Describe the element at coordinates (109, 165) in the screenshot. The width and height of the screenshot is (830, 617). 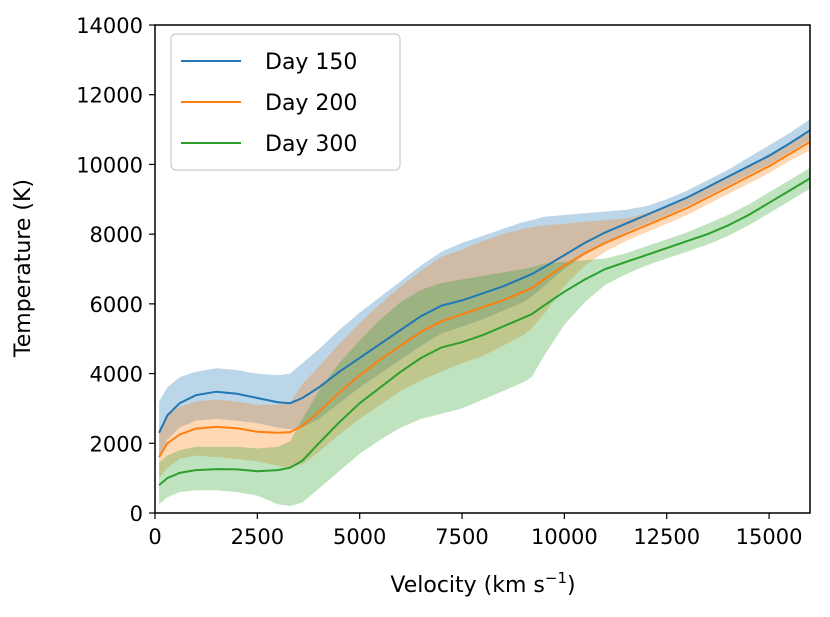
I see `y-tick-label: 10000` at that location.